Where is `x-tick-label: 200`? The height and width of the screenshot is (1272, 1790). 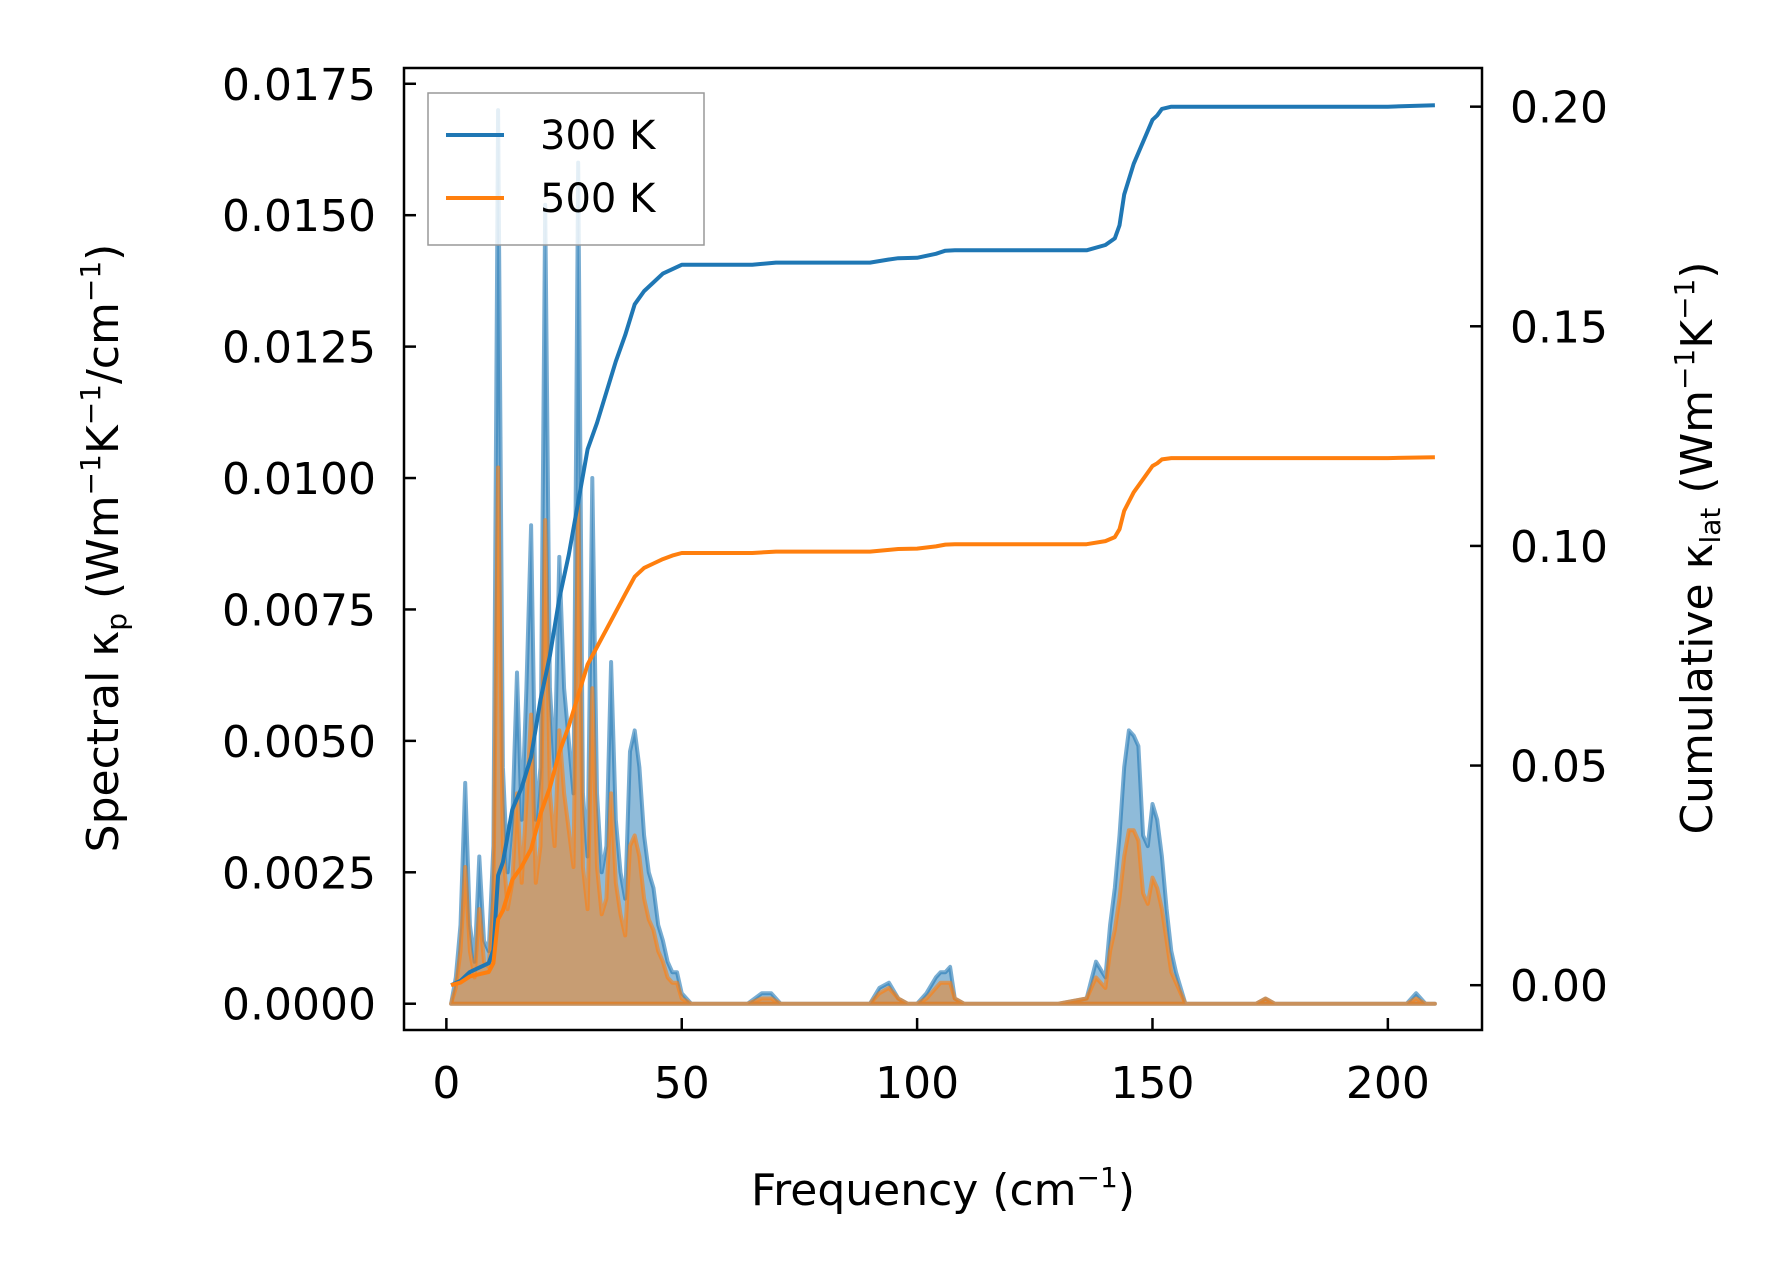 x-tick-label: 200 is located at coordinates (1388, 1083).